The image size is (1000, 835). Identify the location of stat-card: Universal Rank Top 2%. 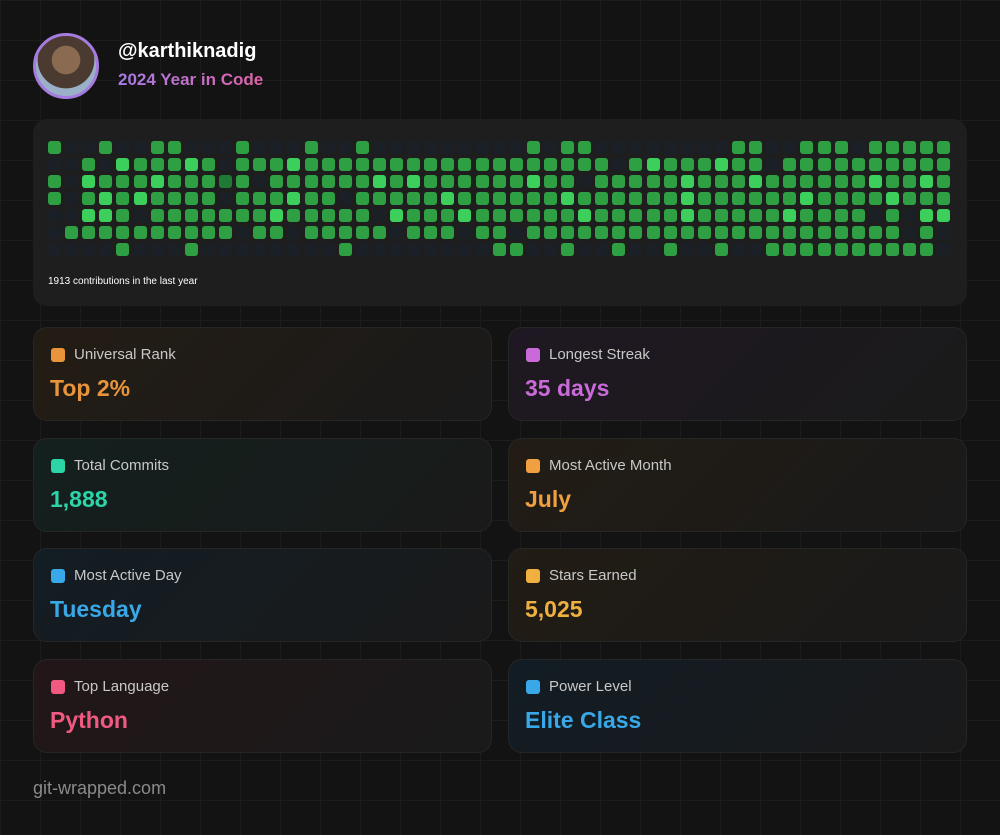
(262, 374).